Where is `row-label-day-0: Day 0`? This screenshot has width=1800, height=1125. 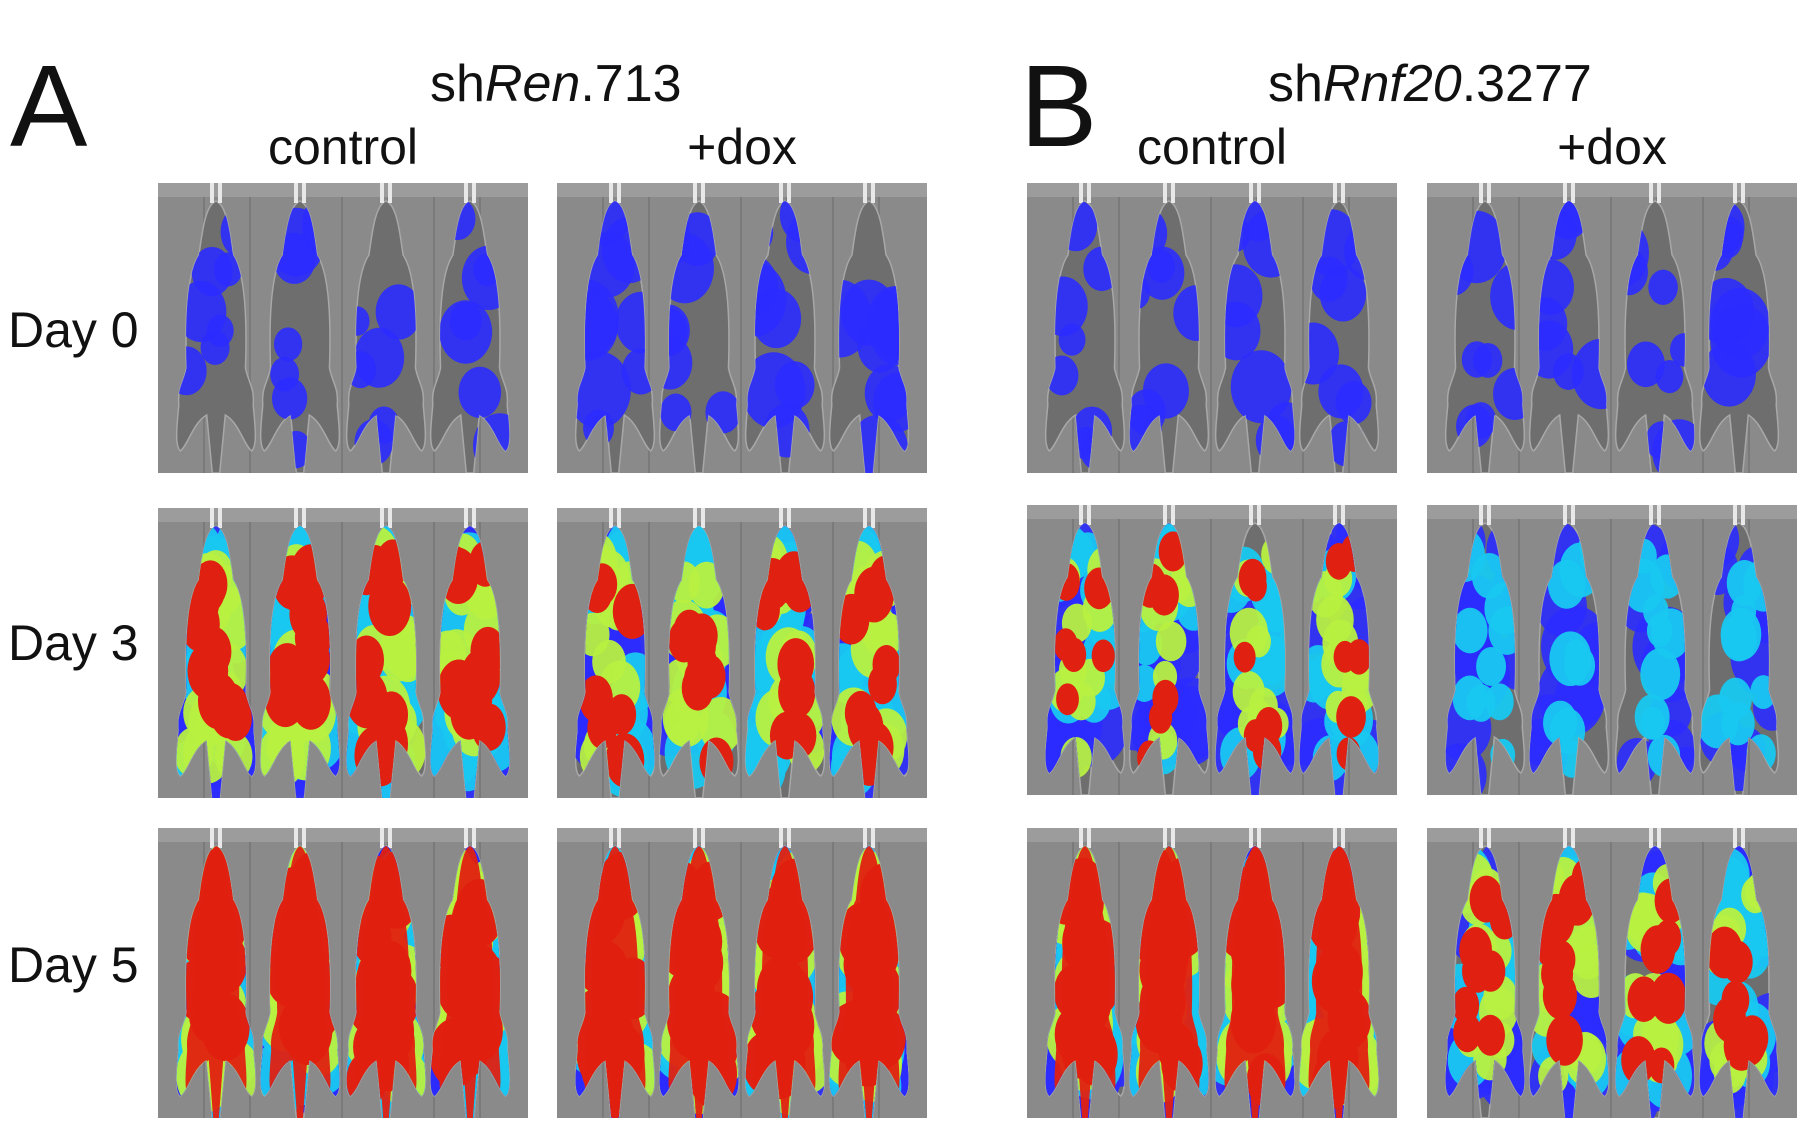
row-label-day-0: Day 0 is located at coordinates (73, 330).